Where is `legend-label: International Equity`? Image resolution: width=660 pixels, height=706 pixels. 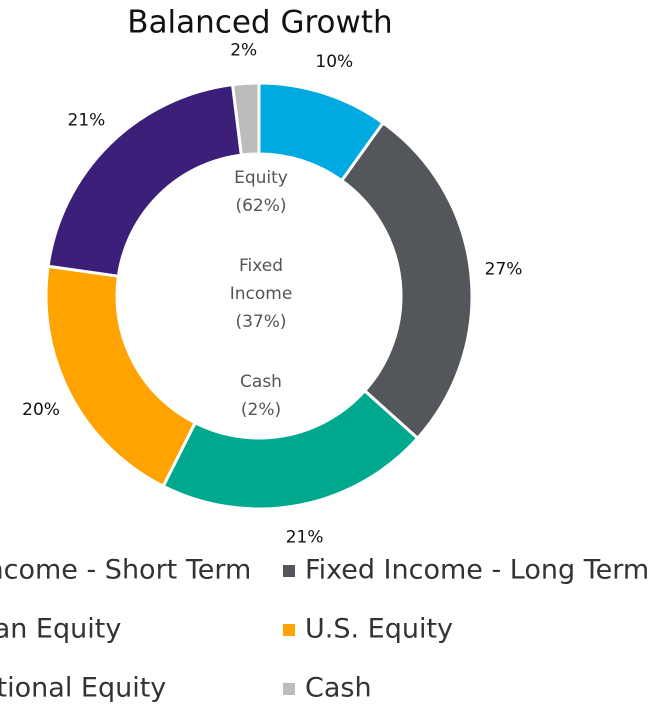
legend-label: International Equity is located at coordinates (83, 688).